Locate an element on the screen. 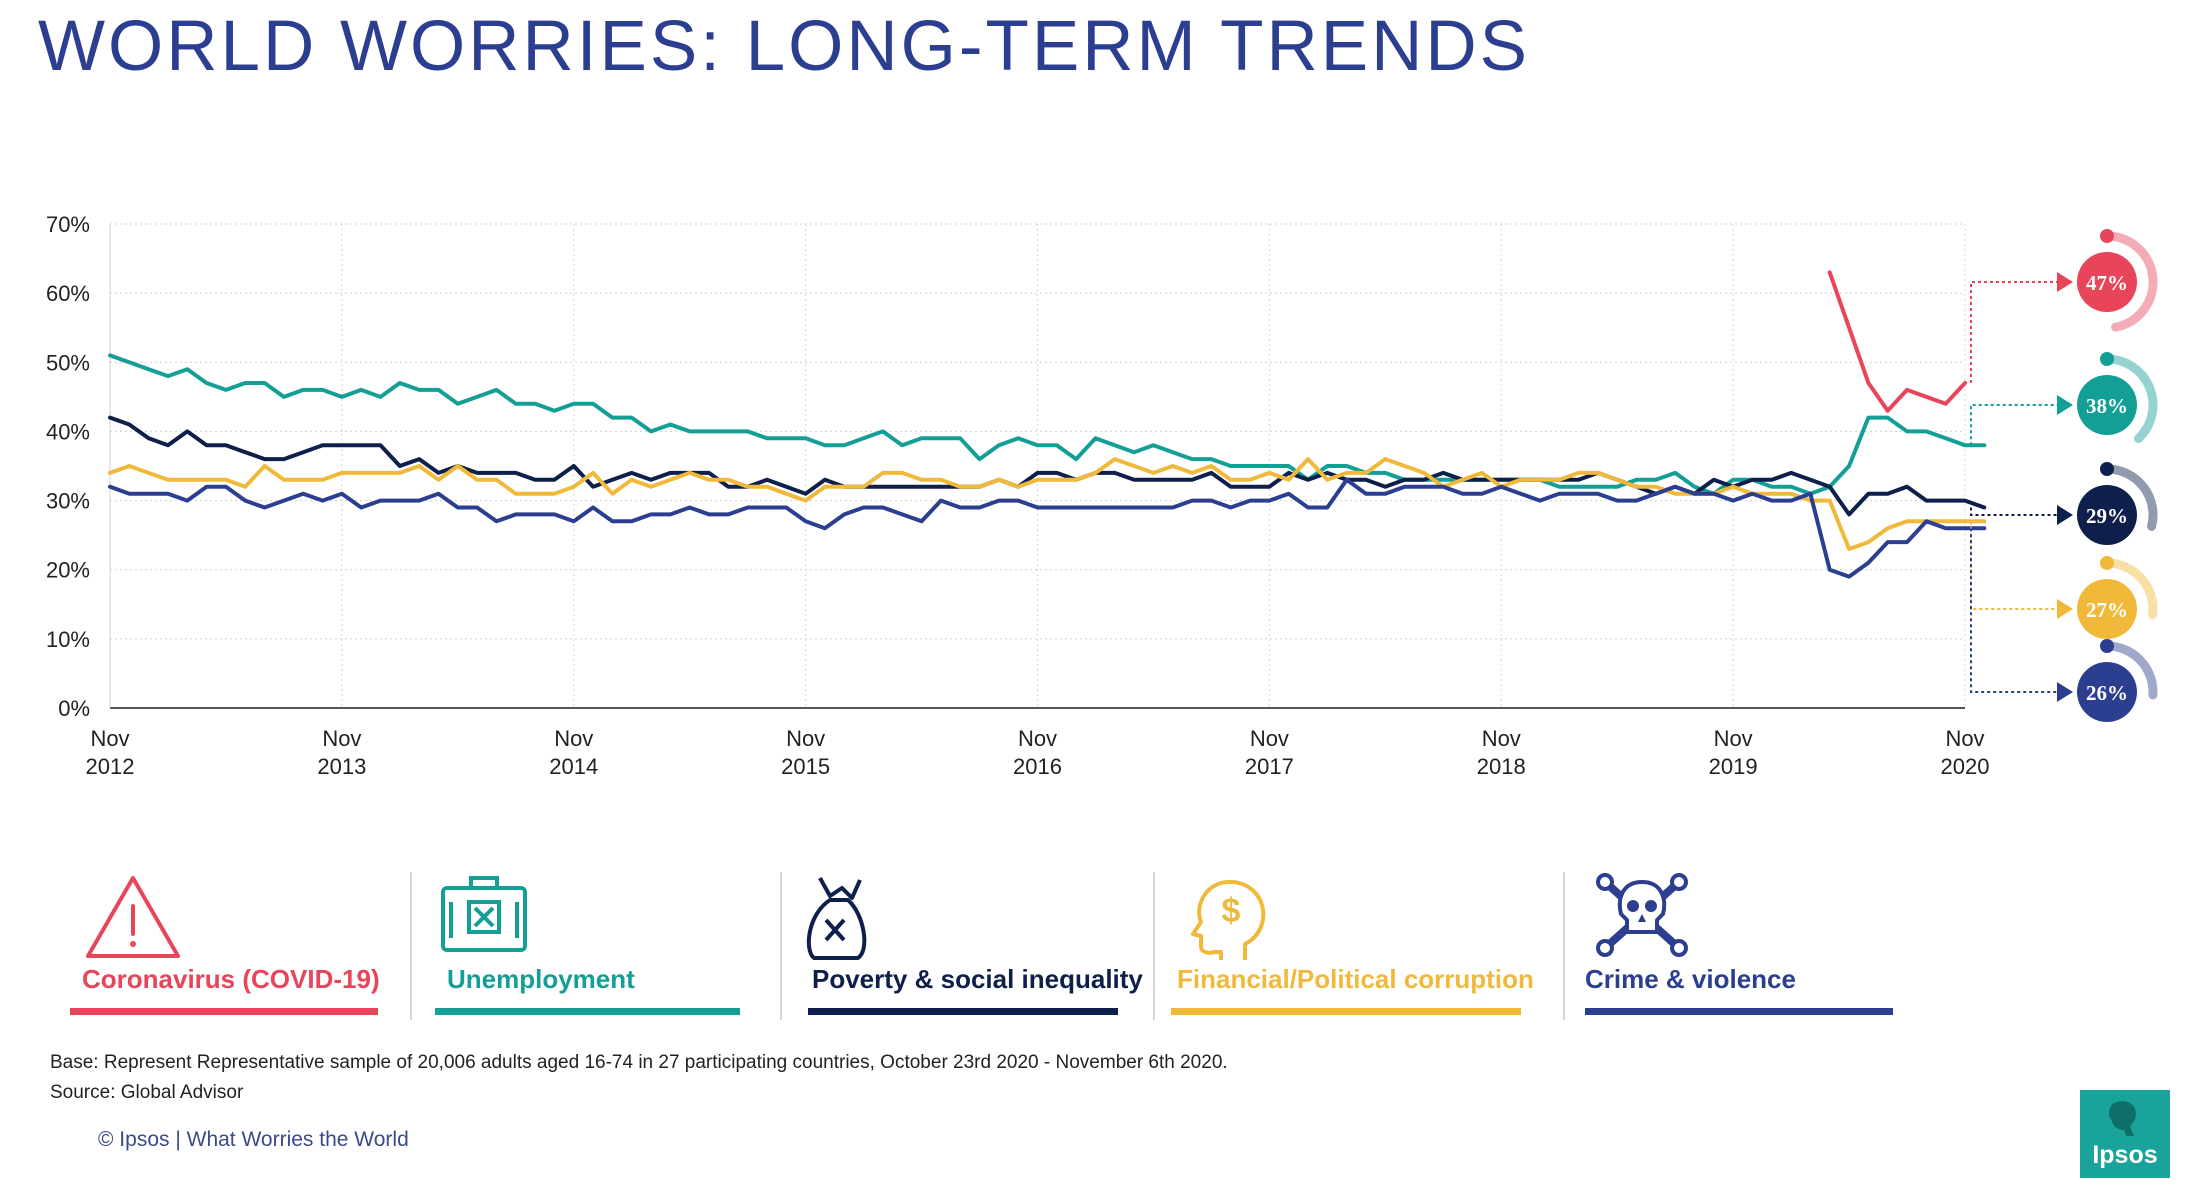  legend-bar-covid is located at coordinates (224, 1011).